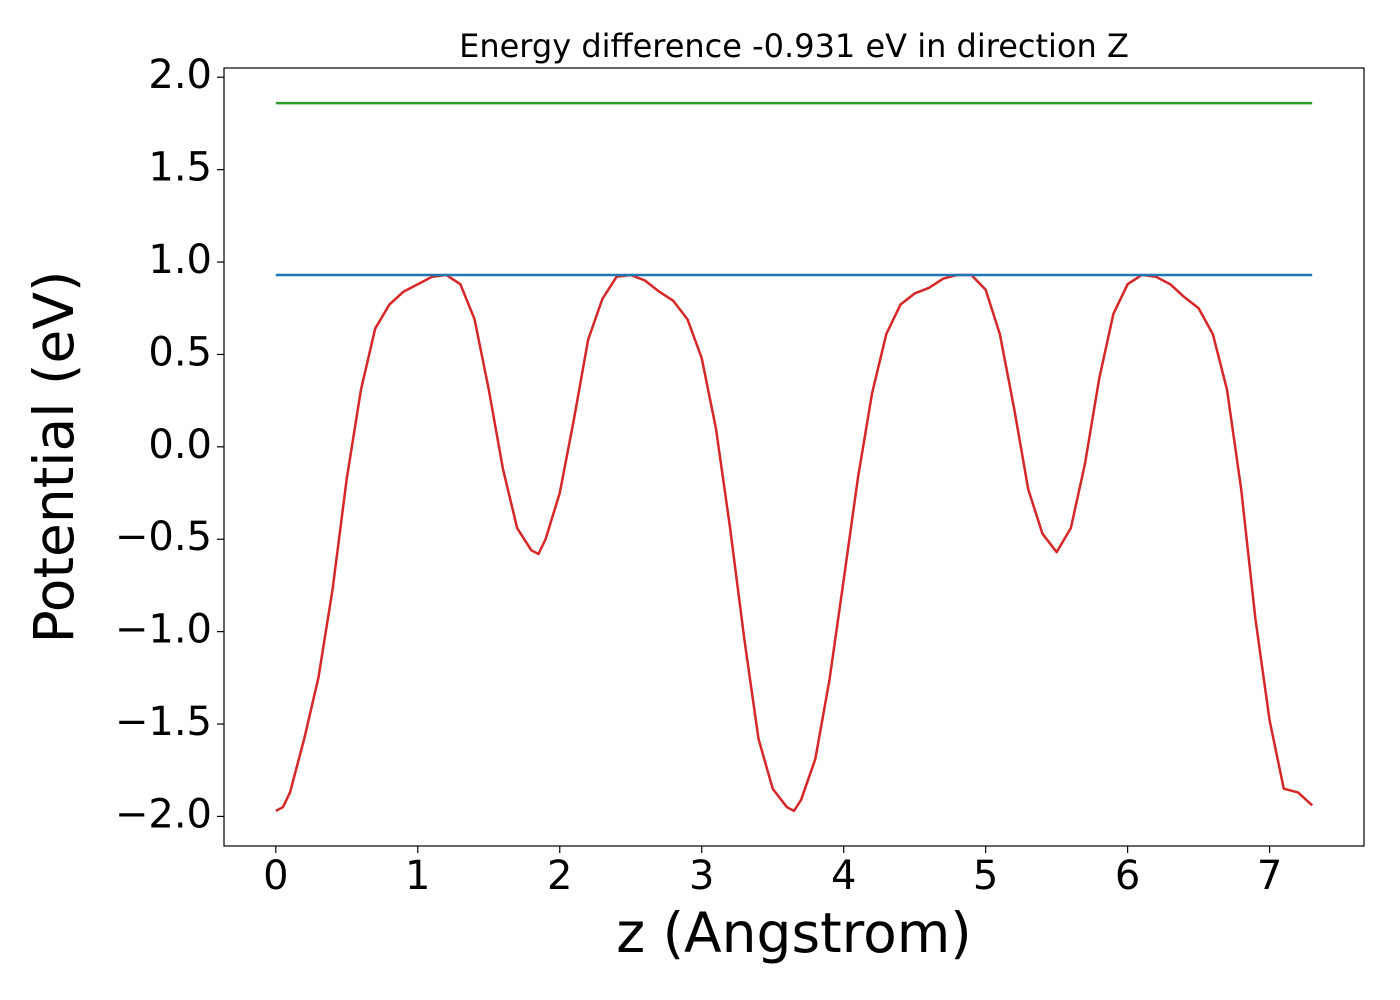 The width and height of the screenshot is (1400, 1000). What do you see at coordinates (559, 876) in the screenshot?
I see `x-tick-label: 2` at bounding box center [559, 876].